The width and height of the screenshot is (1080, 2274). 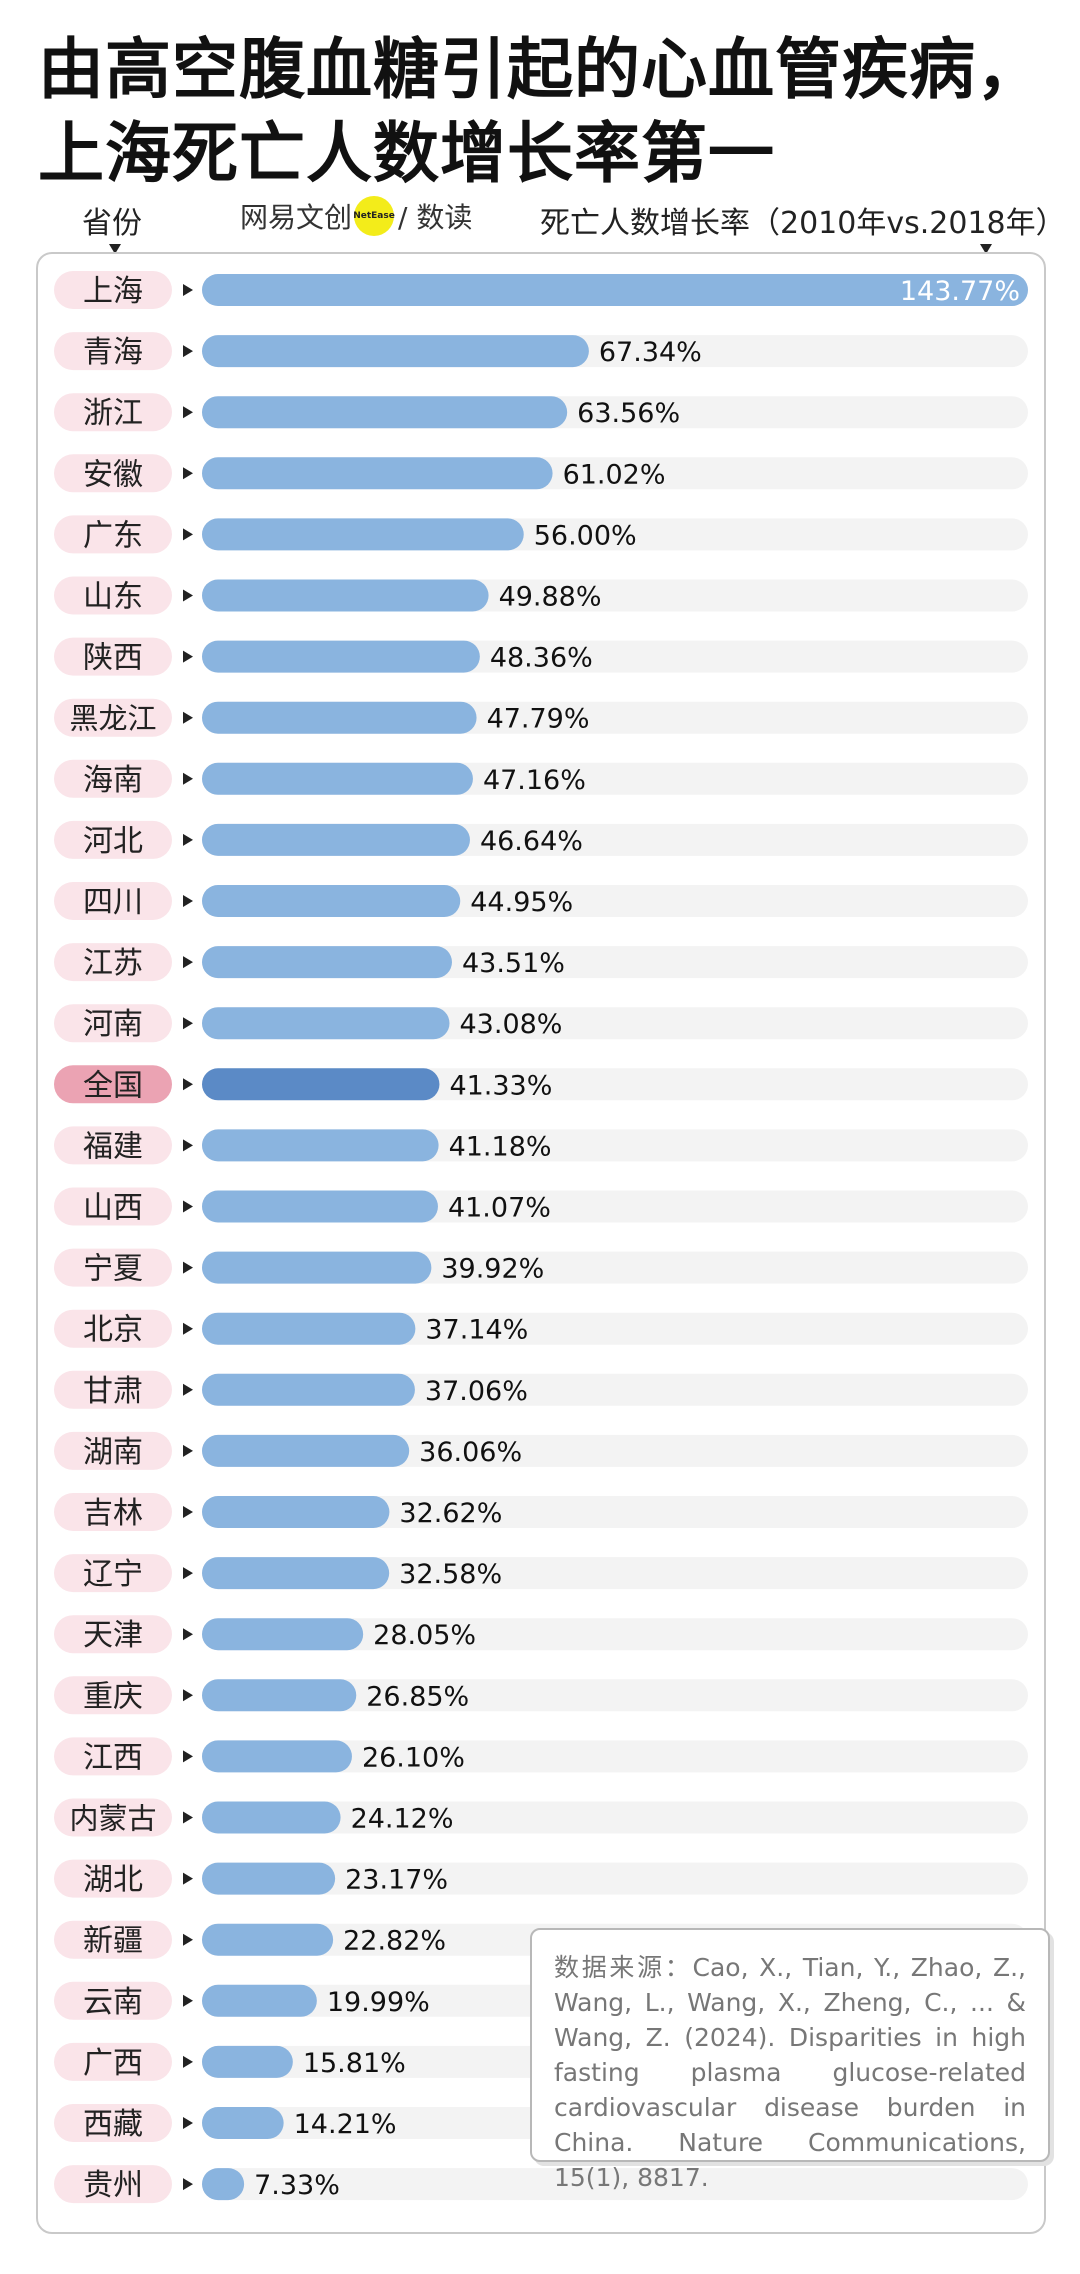 I want to click on category-label: 湖北, so click(x=113, y=1880).